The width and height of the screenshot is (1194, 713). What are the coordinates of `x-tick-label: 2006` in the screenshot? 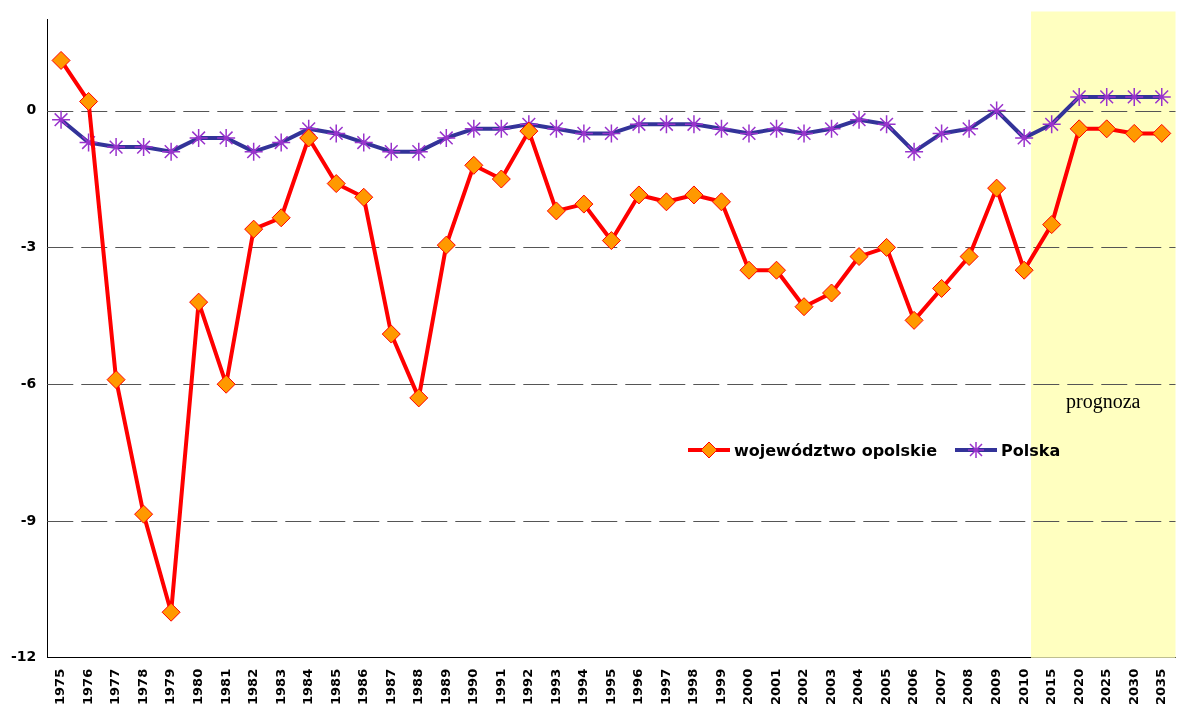 It's located at (913, 687).